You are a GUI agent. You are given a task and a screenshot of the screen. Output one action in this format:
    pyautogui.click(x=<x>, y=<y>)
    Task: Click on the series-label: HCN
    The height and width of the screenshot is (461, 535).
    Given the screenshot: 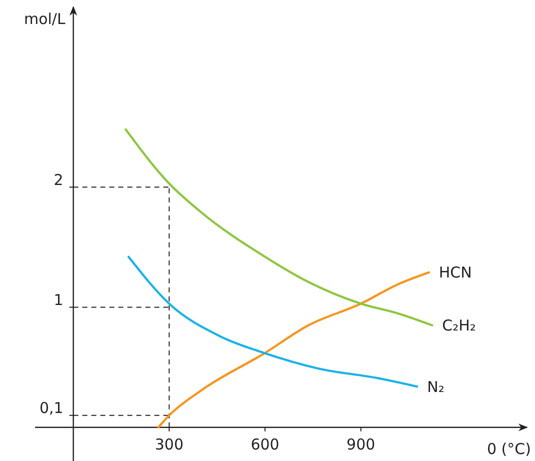 What is the action you would take?
    pyautogui.click(x=455, y=273)
    